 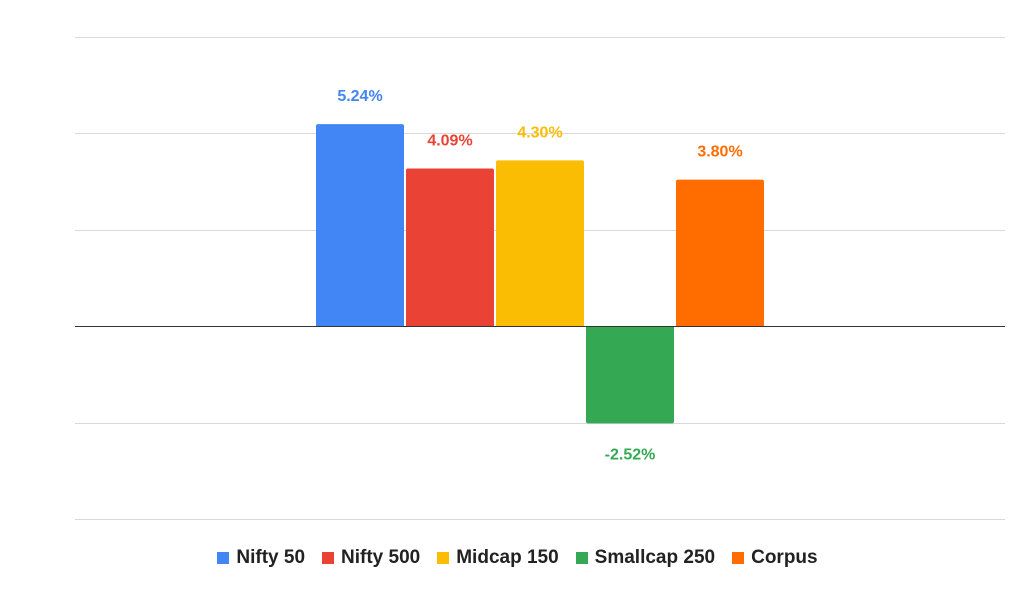 What do you see at coordinates (381, 557) in the screenshot?
I see `legend-label: Nifty 500` at bounding box center [381, 557].